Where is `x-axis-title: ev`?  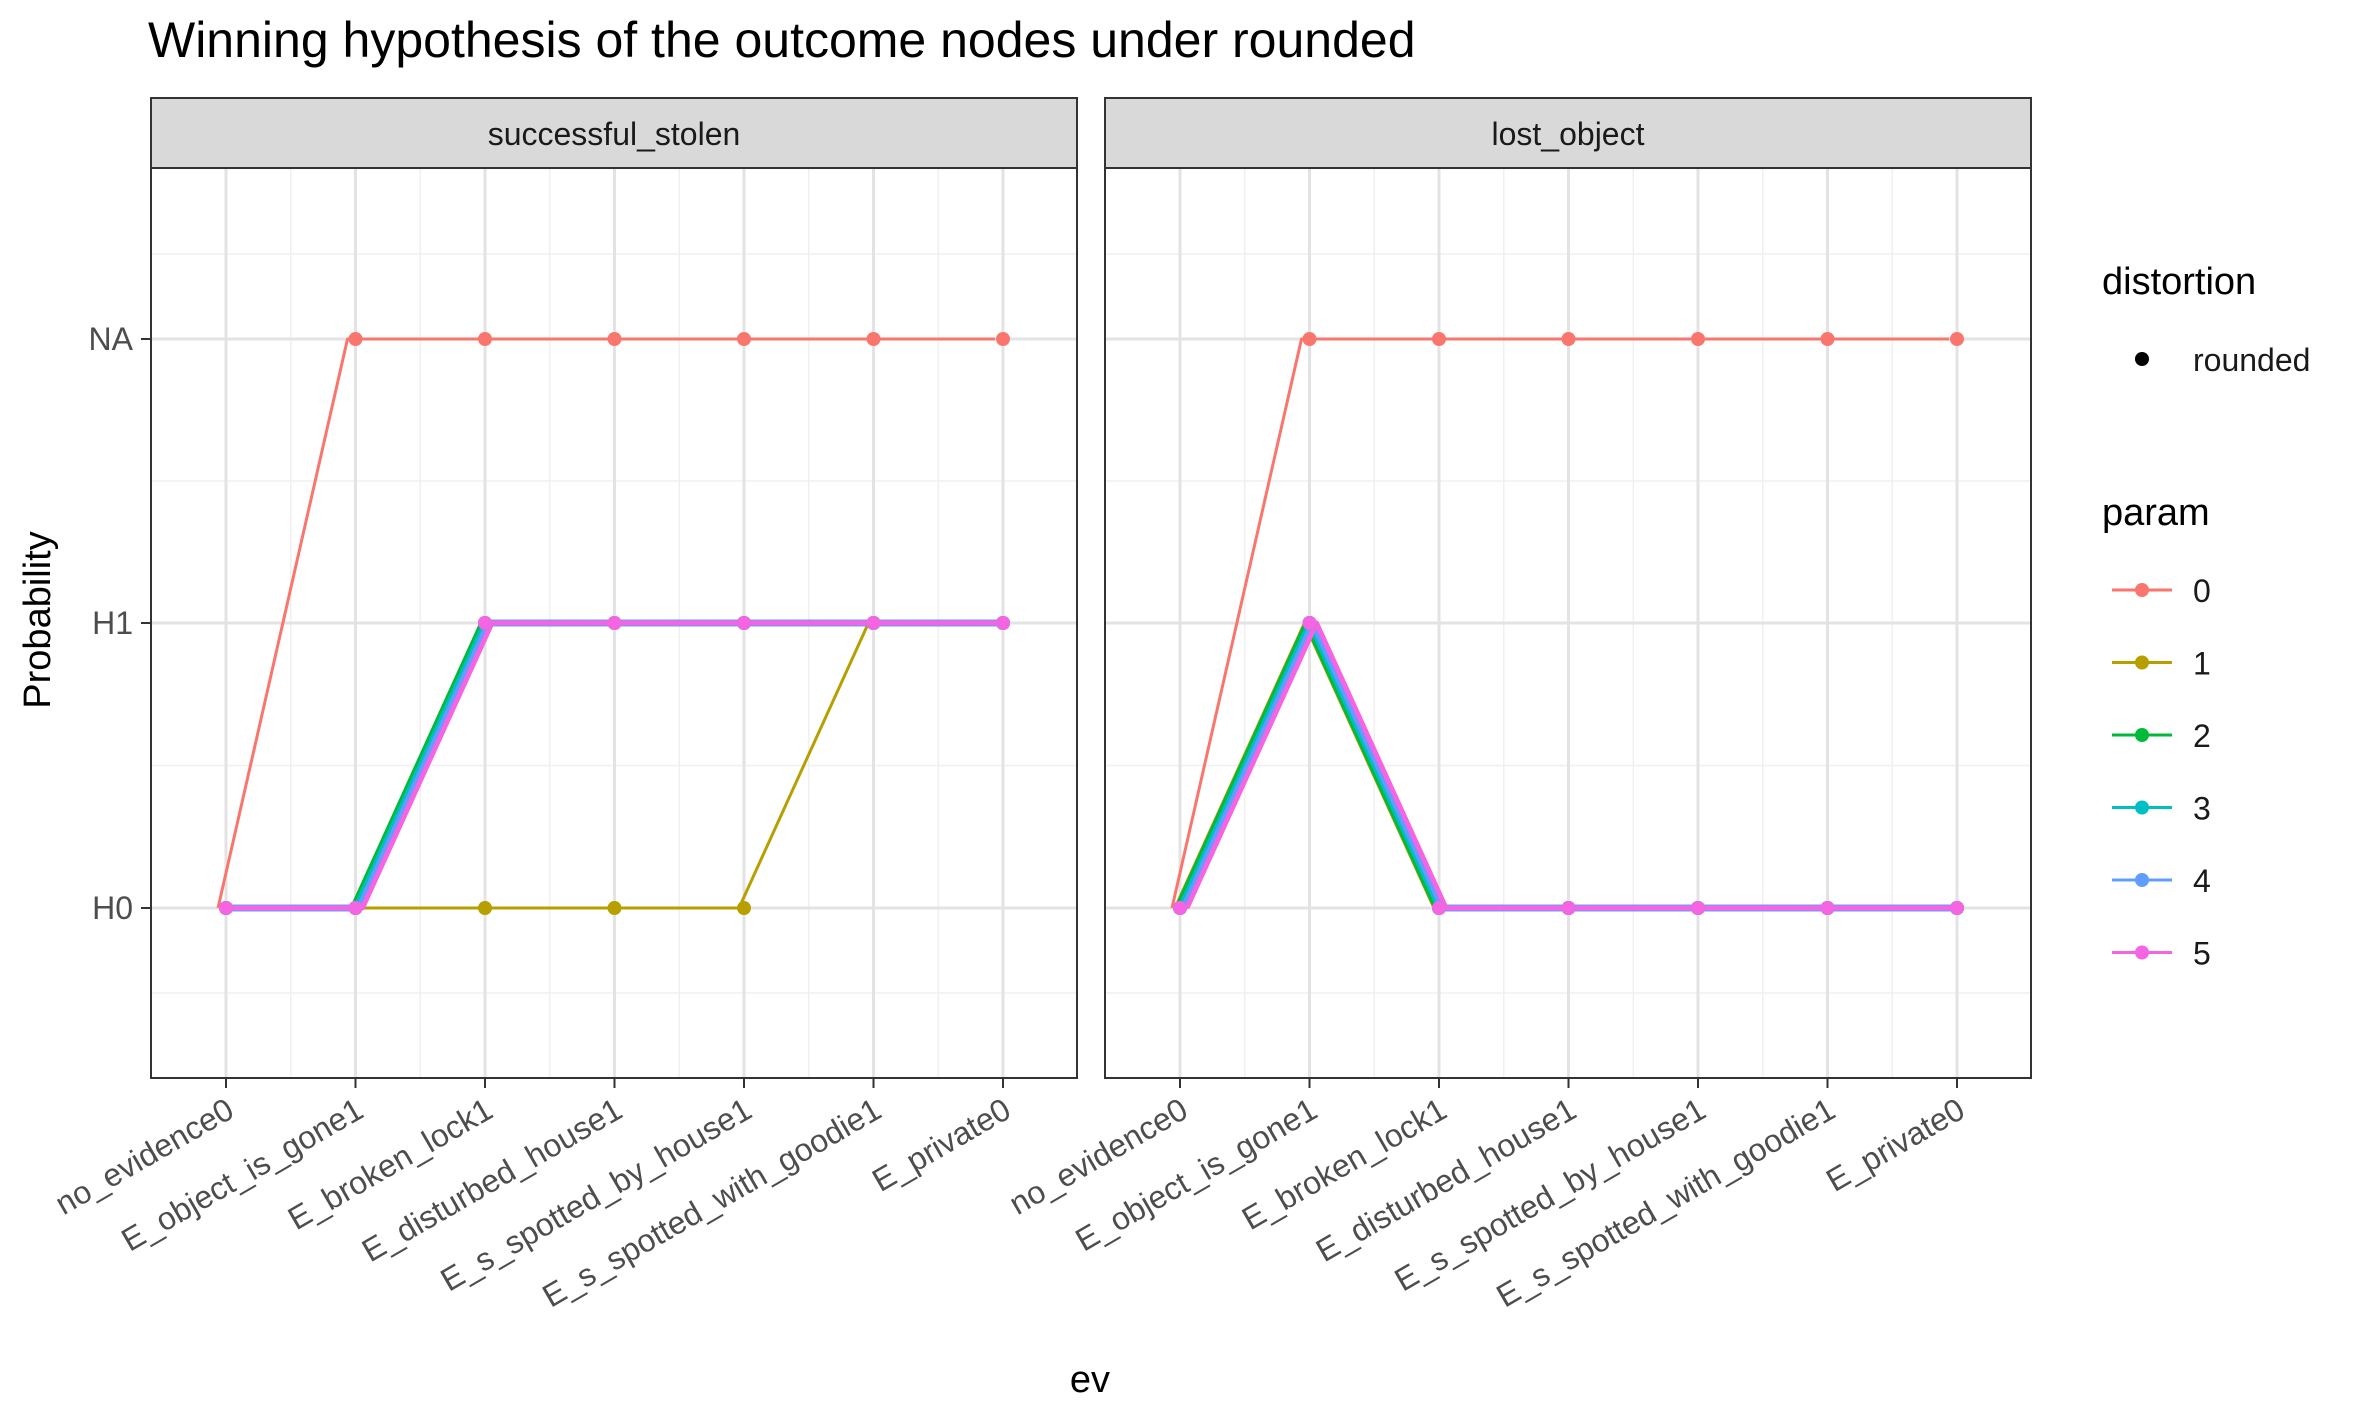
x-axis-title: ev is located at coordinates (1090, 1380).